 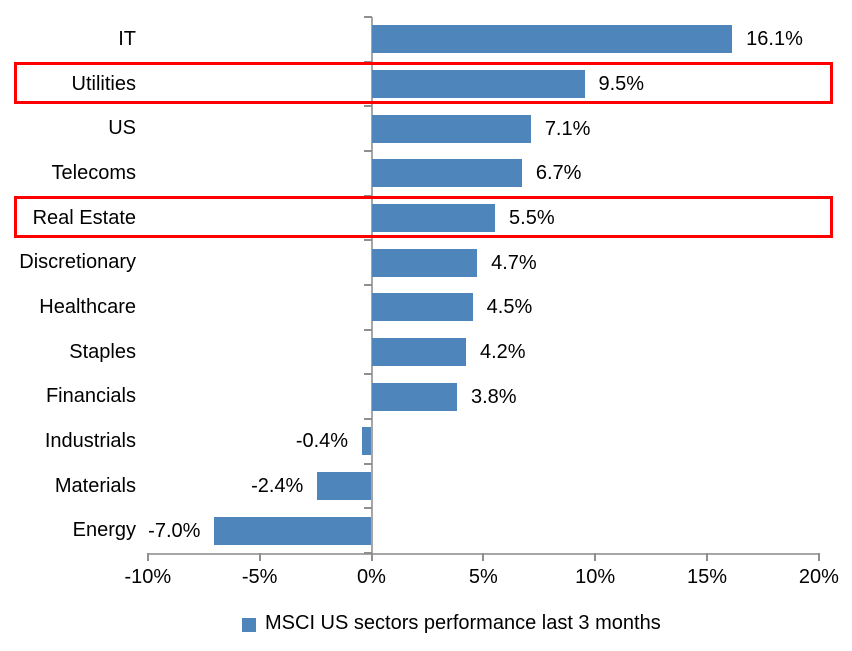 What do you see at coordinates (366, 441) in the screenshot?
I see `bar-industrials` at bounding box center [366, 441].